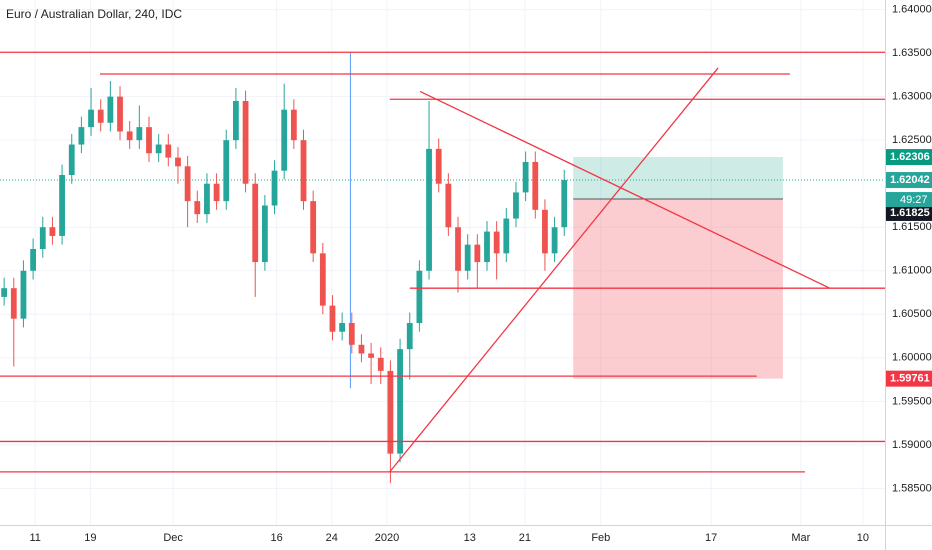 The image size is (932, 550). What do you see at coordinates (800, 538) in the screenshot?
I see `x-tick-label: Mar` at bounding box center [800, 538].